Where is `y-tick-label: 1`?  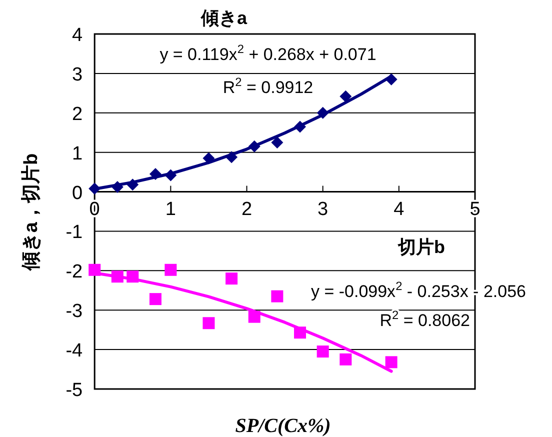 y-tick-label: 1 is located at coordinates (77, 153).